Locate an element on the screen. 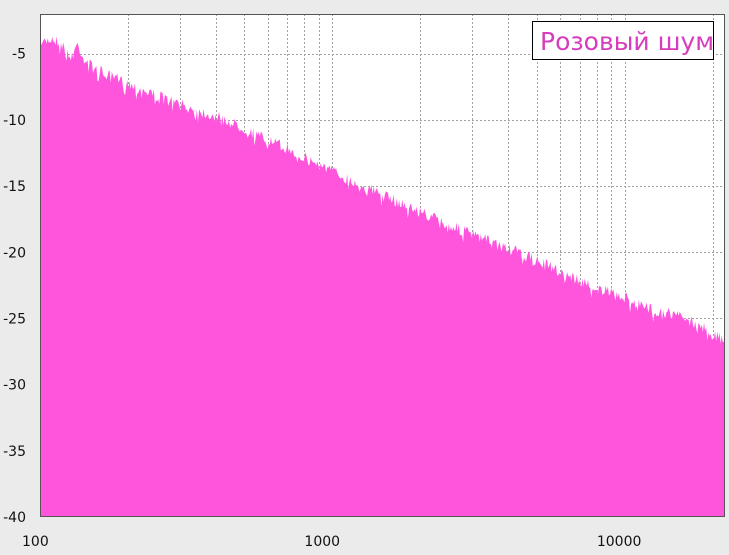  y-tick-label: -30 is located at coordinates (14, 386).